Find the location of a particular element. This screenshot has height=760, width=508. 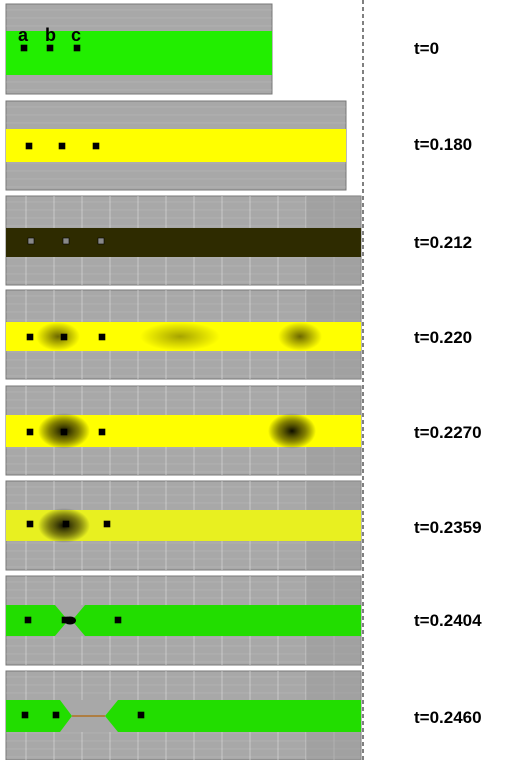

time-label-2: t=0.212 is located at coordinates (443, 242).